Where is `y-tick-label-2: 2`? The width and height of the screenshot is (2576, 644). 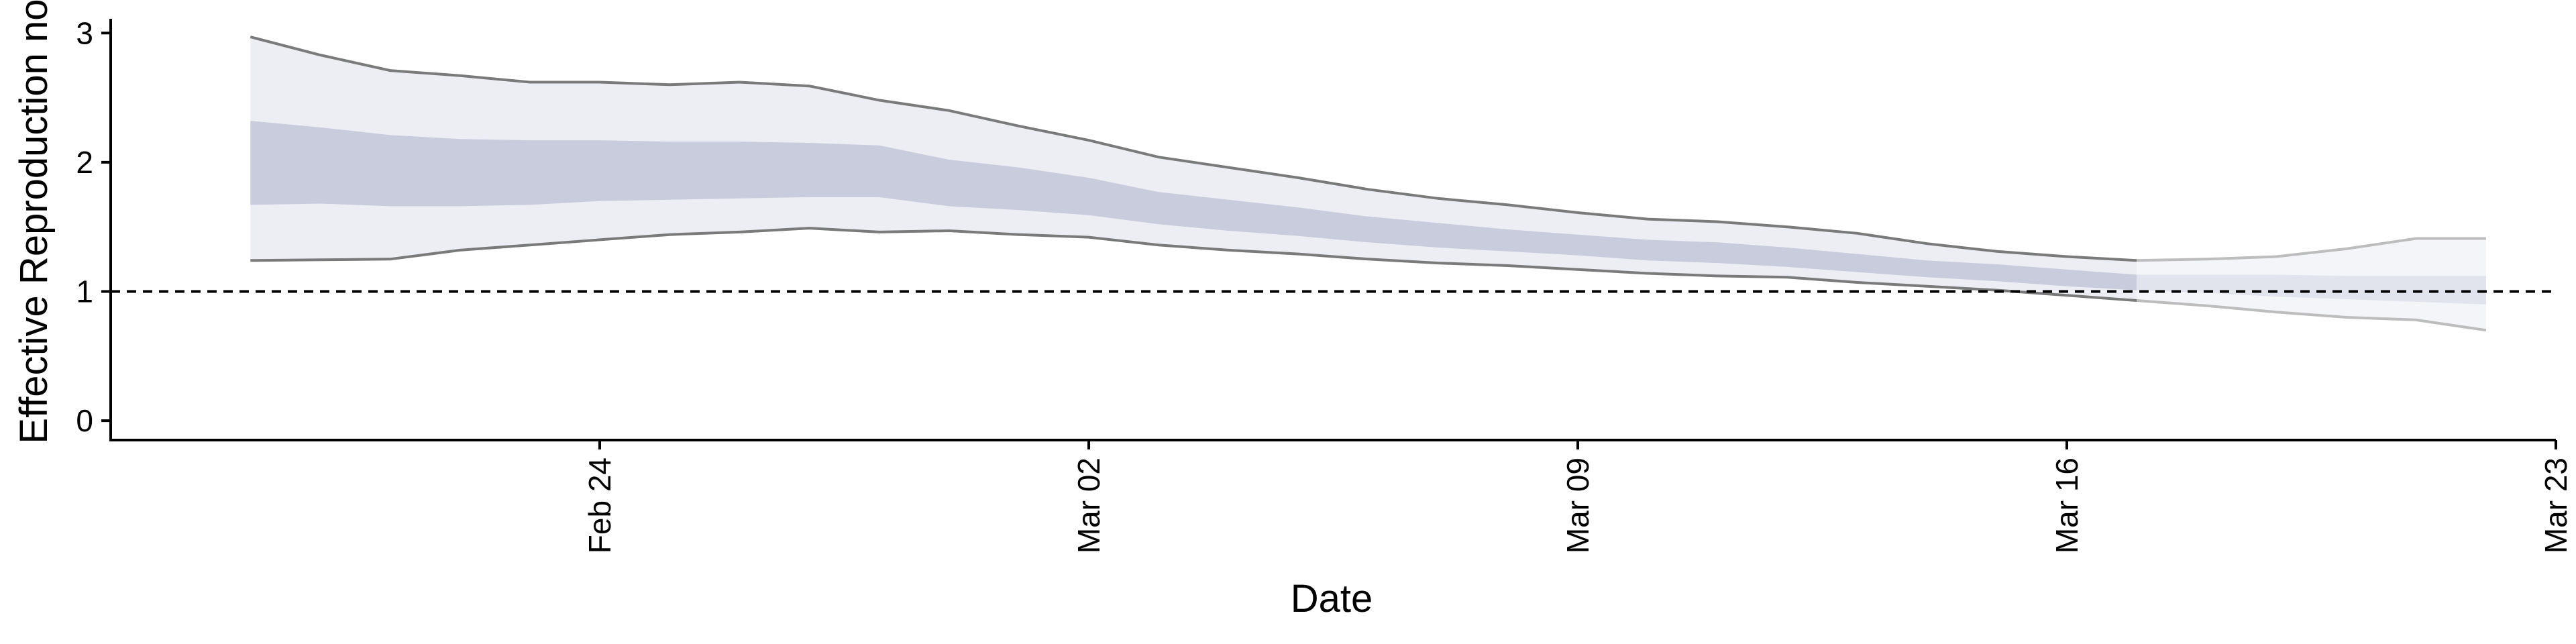
y-tick-label-2: 2 is located at coordinates (84, 162).